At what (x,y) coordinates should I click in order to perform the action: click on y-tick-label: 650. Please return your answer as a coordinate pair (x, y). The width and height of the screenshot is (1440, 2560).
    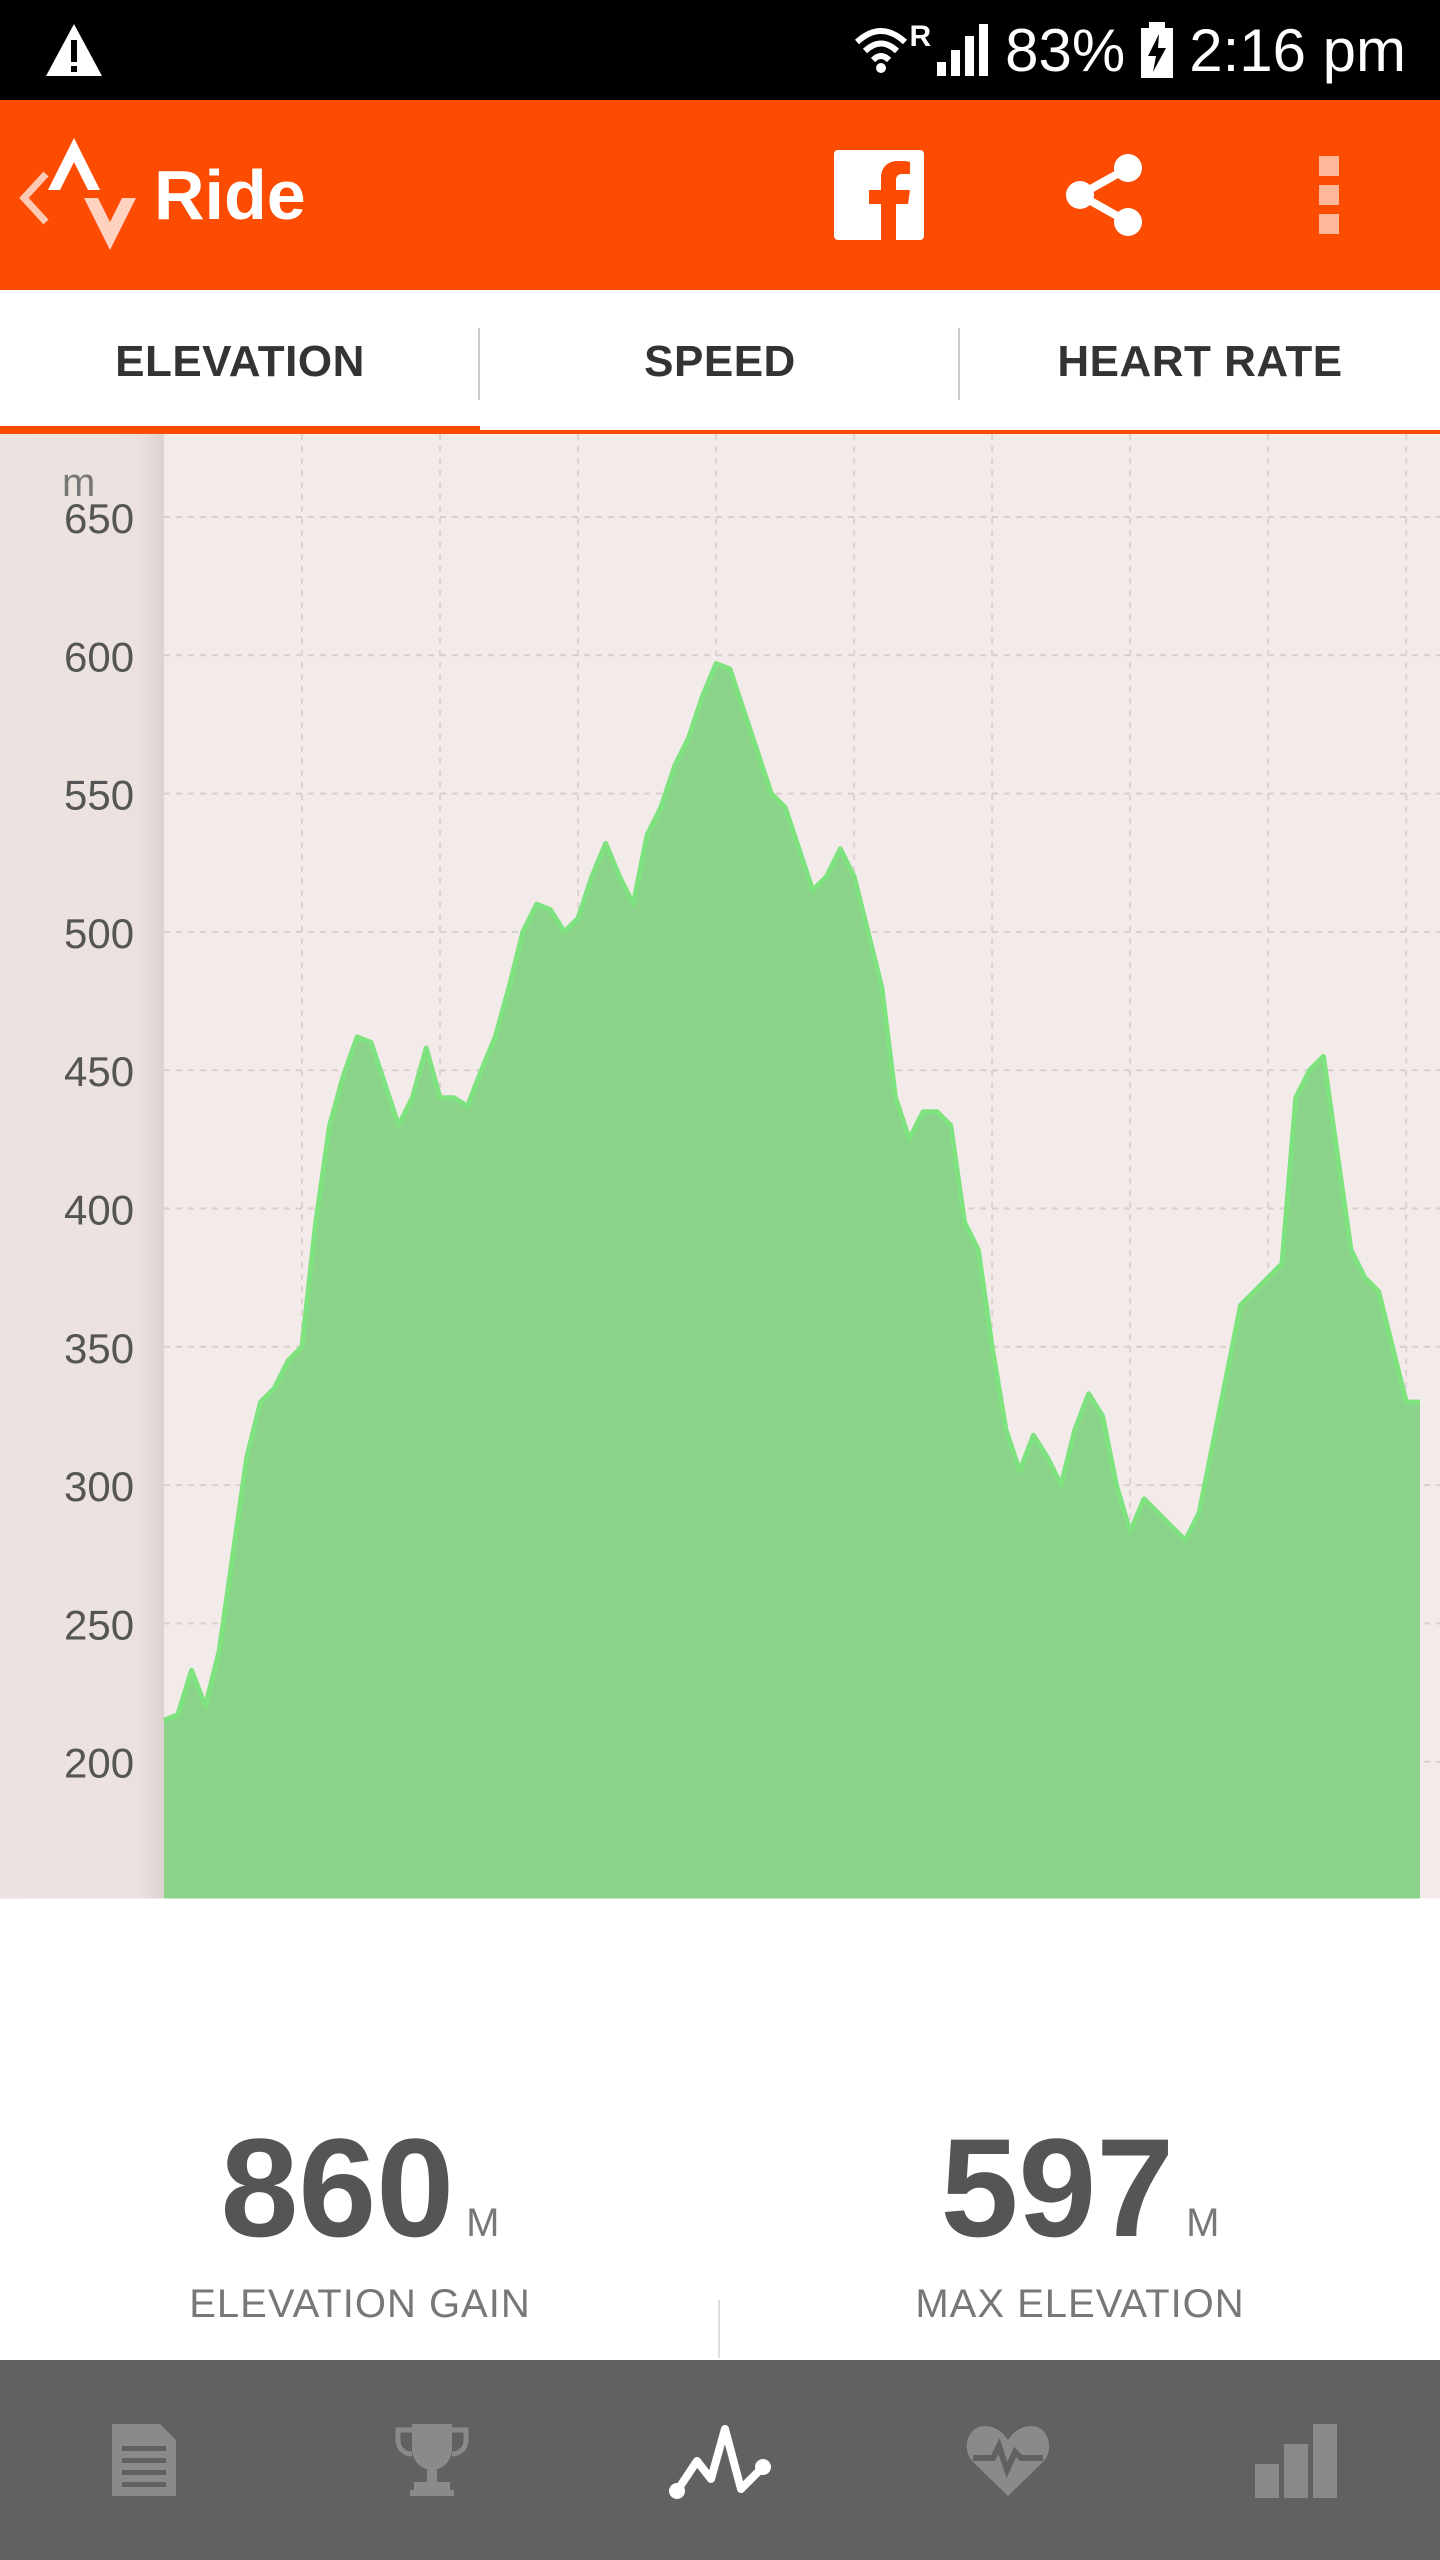
    Looking at the image, I should click on (99, 518).